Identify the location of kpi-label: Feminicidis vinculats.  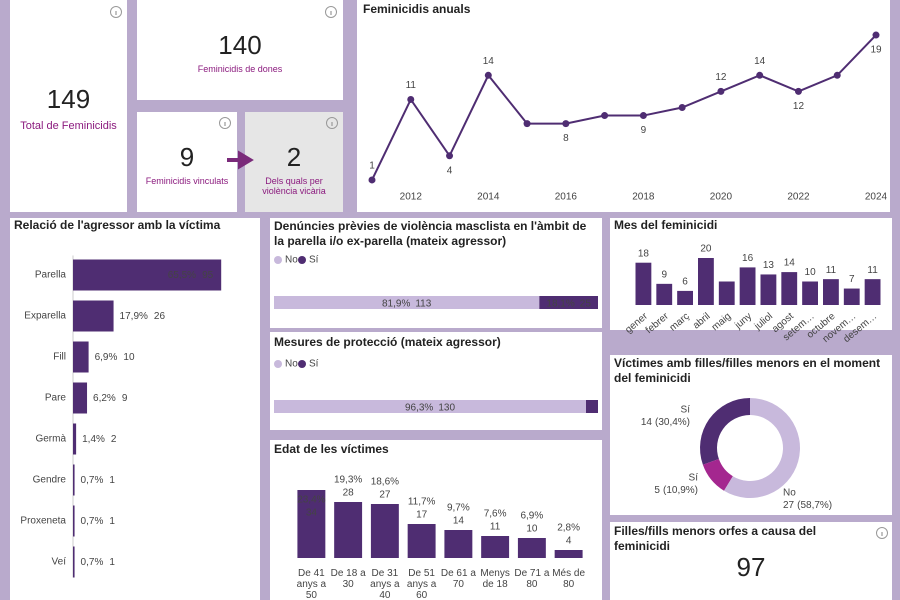
(187, 181).